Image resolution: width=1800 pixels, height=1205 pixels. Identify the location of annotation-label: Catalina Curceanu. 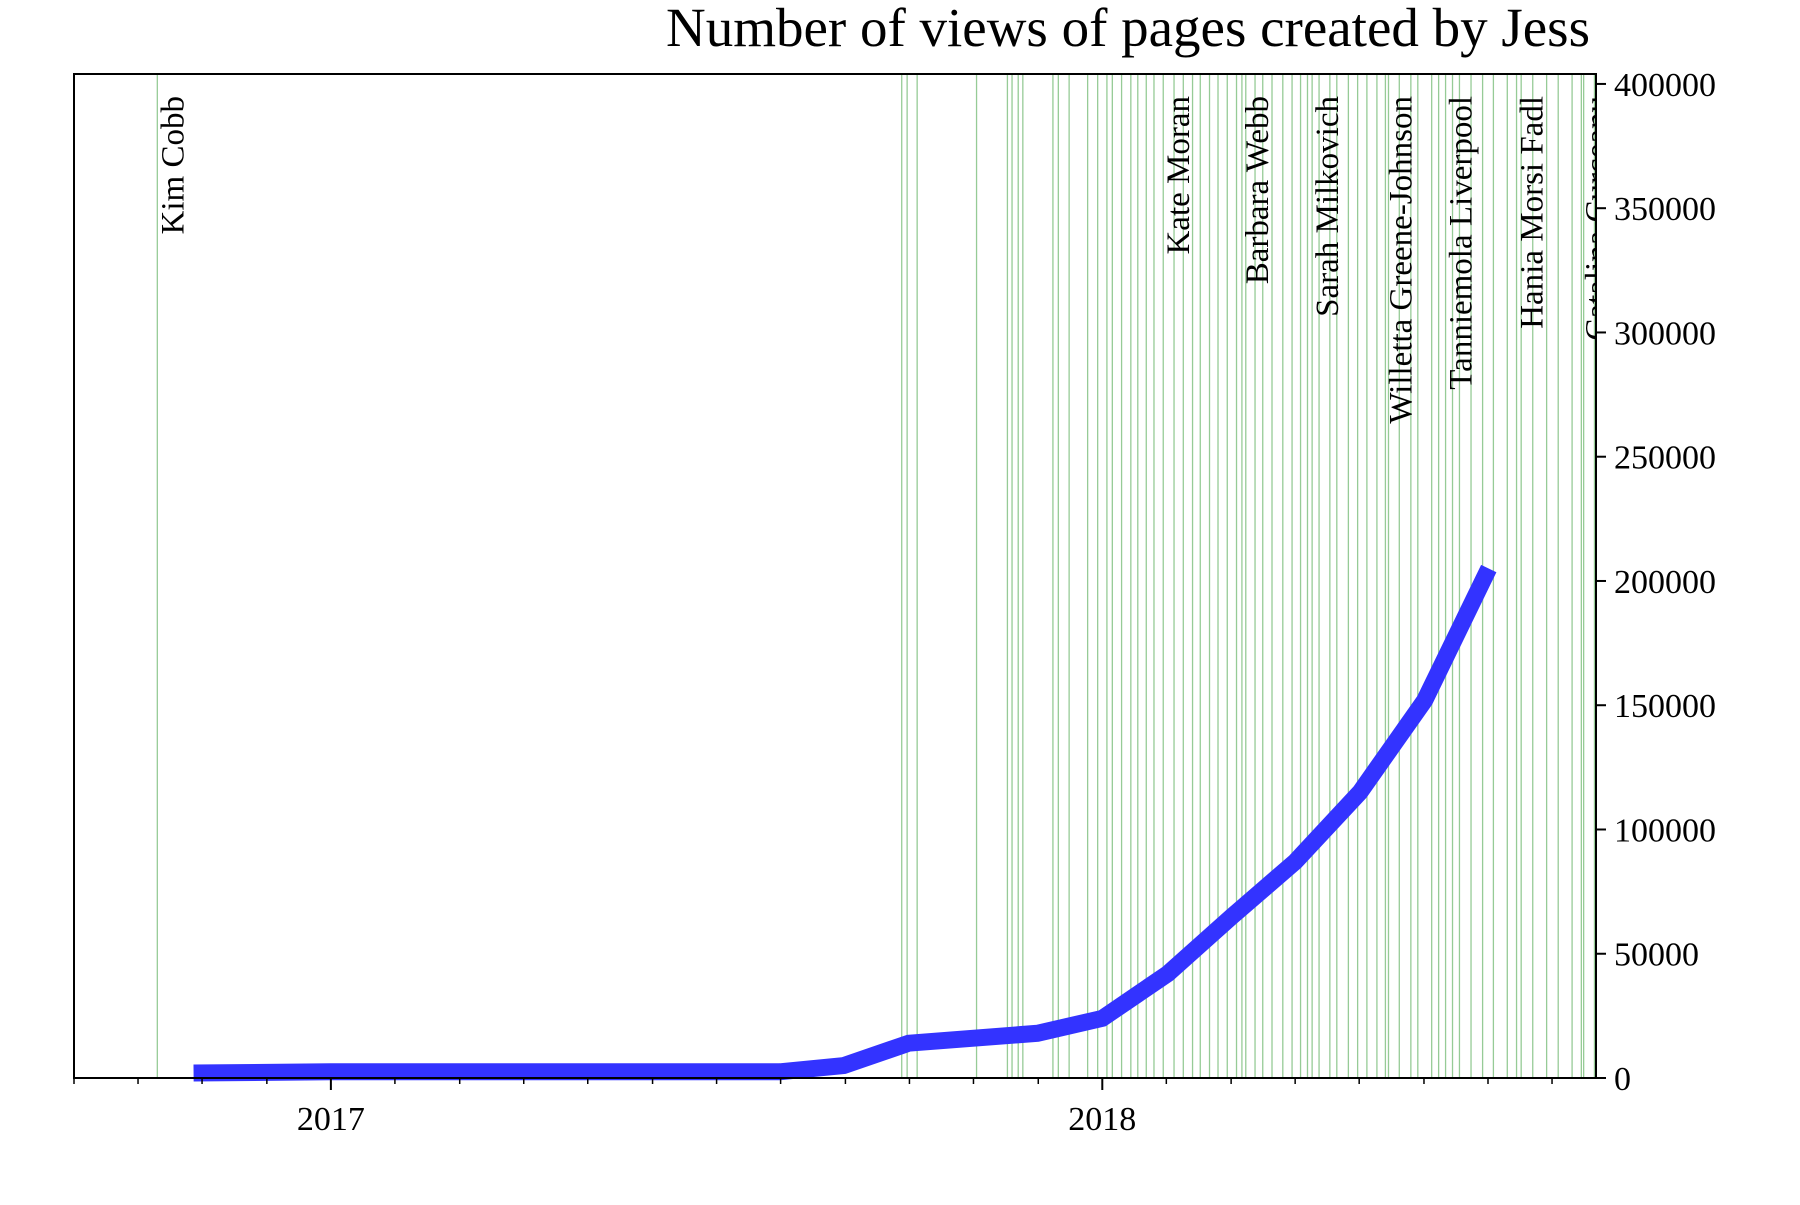
(1597, 218).